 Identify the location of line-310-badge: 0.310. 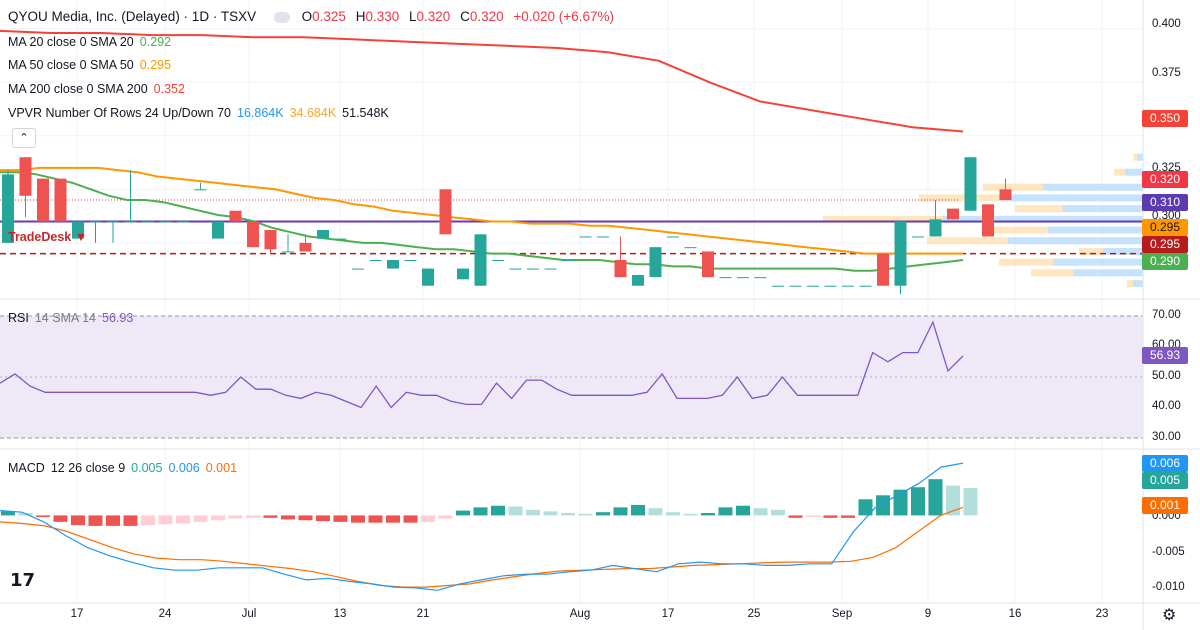
(1165, 202).